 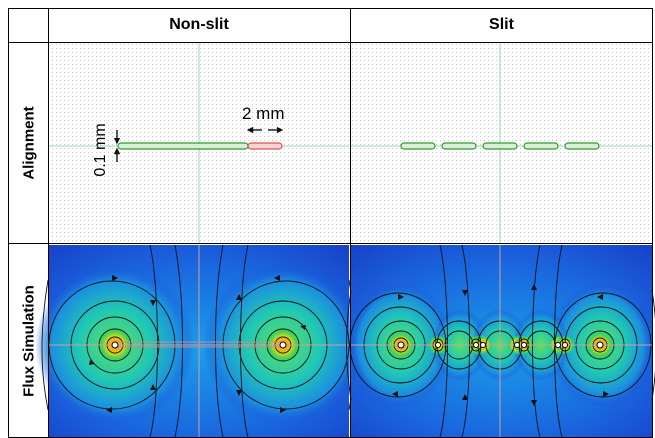 I want to click on nonslit-trace-red, so click(x=265, y=146).